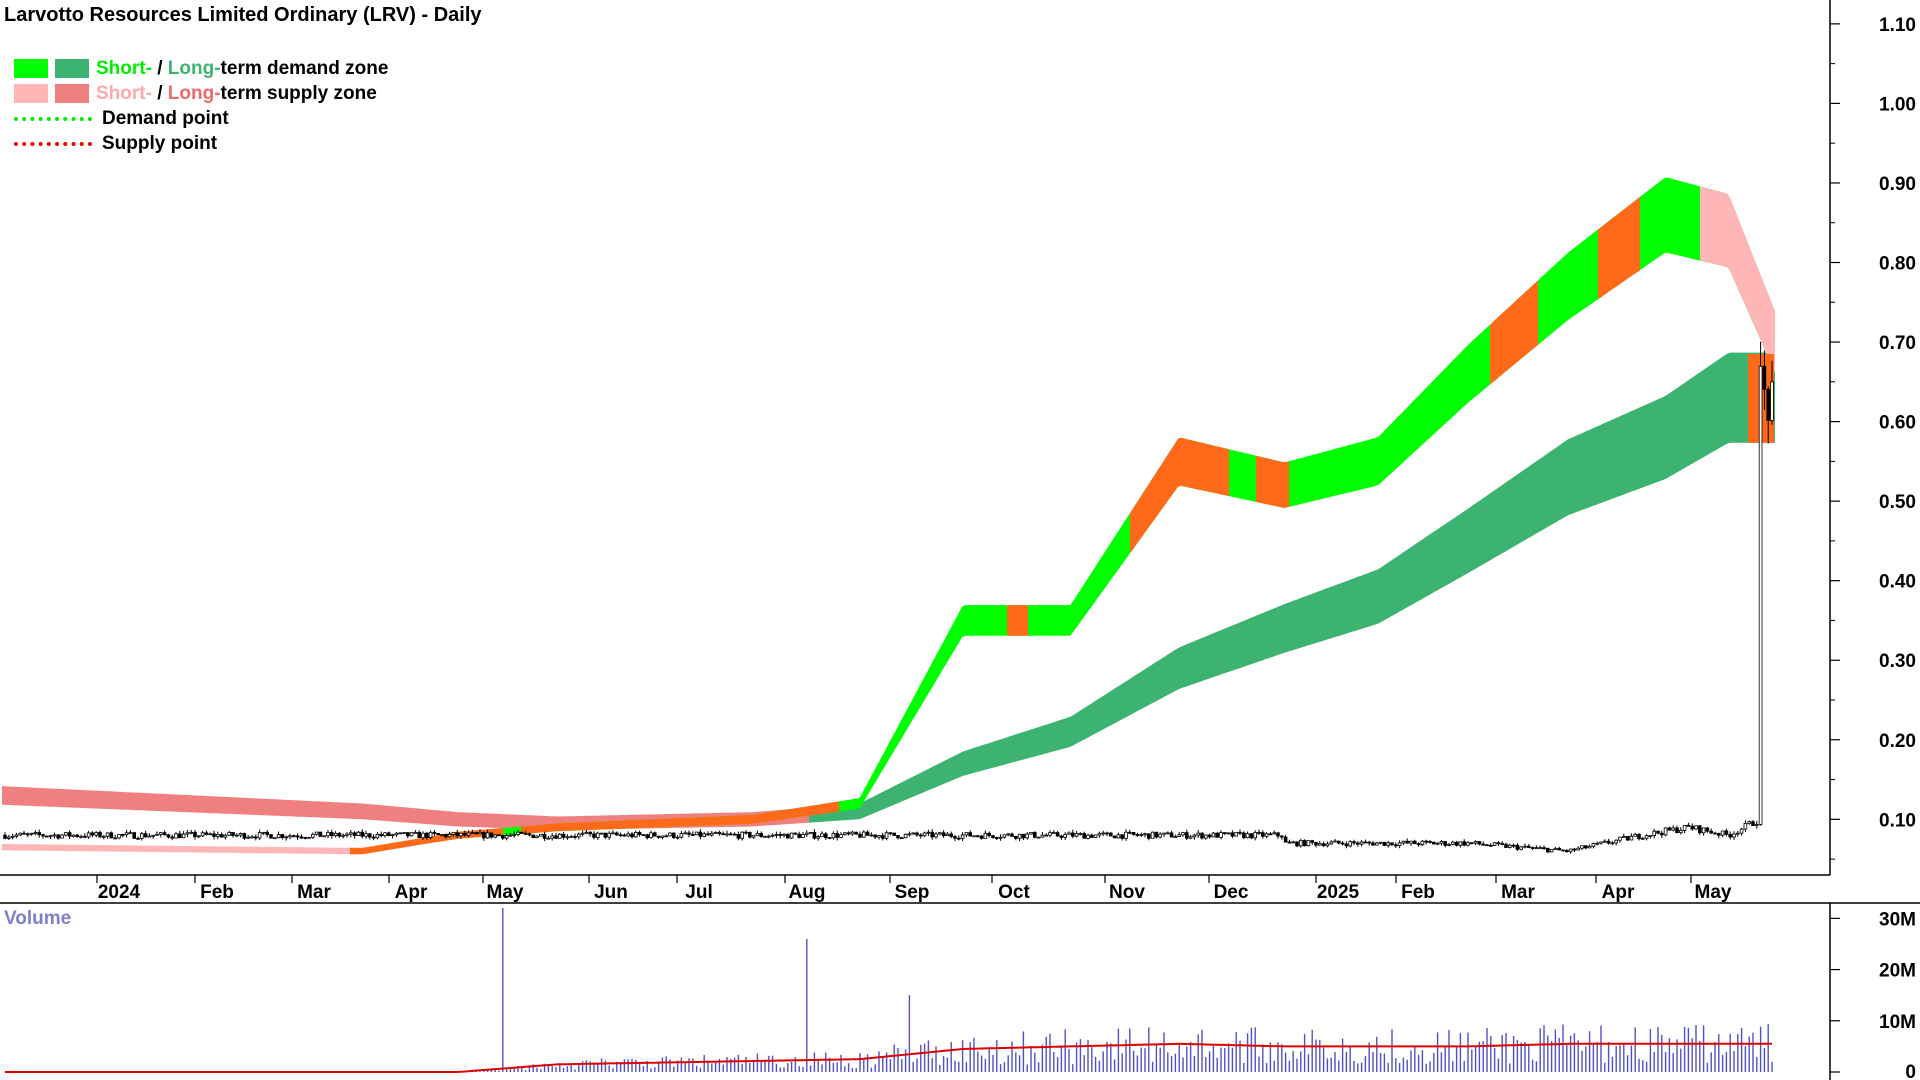 This screenshot has height=1080, width=1920. I want to click on legend-demand-point: Demand point, so click(201, 118).